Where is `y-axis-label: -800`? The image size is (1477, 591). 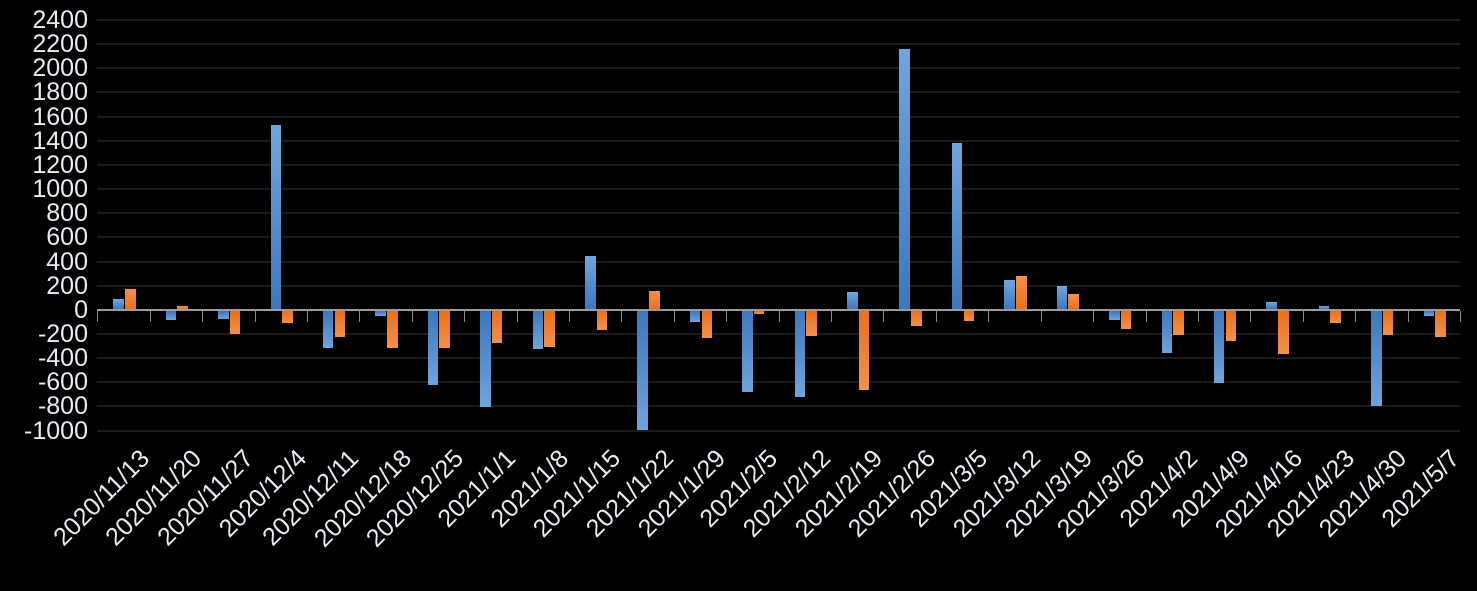
y-axis-label: -800 is located at coordinates (62, 406).